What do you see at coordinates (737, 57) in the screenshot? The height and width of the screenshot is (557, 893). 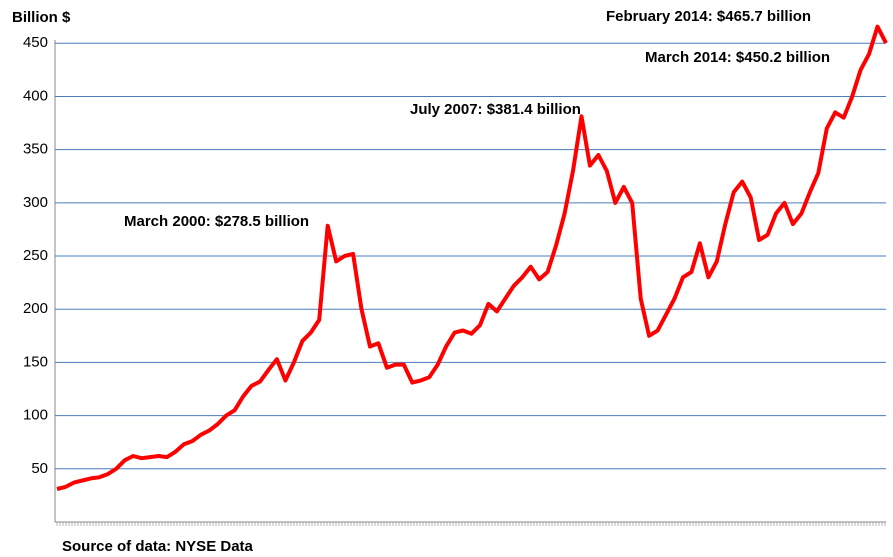 I see `annotation: March 2014: $450.2 billion` at bounding box center [737, 57].